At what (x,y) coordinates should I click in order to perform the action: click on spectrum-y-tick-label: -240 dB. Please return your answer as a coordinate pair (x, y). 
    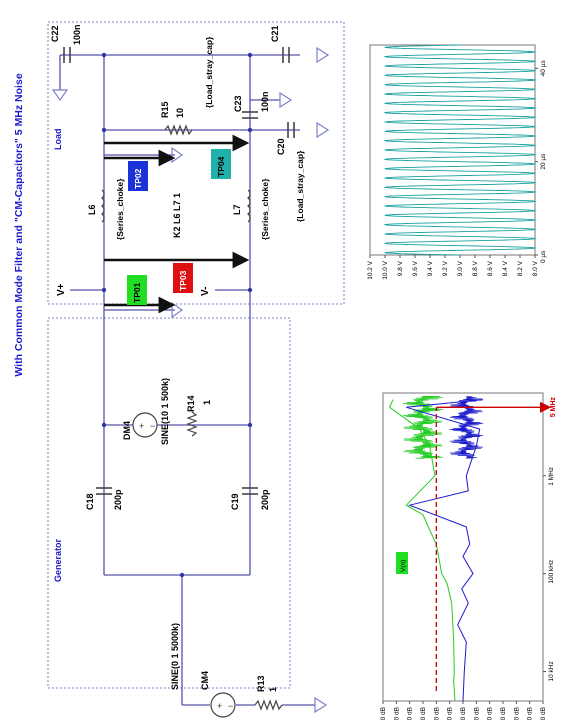
    Looking at the image, I should click on (543, 713).